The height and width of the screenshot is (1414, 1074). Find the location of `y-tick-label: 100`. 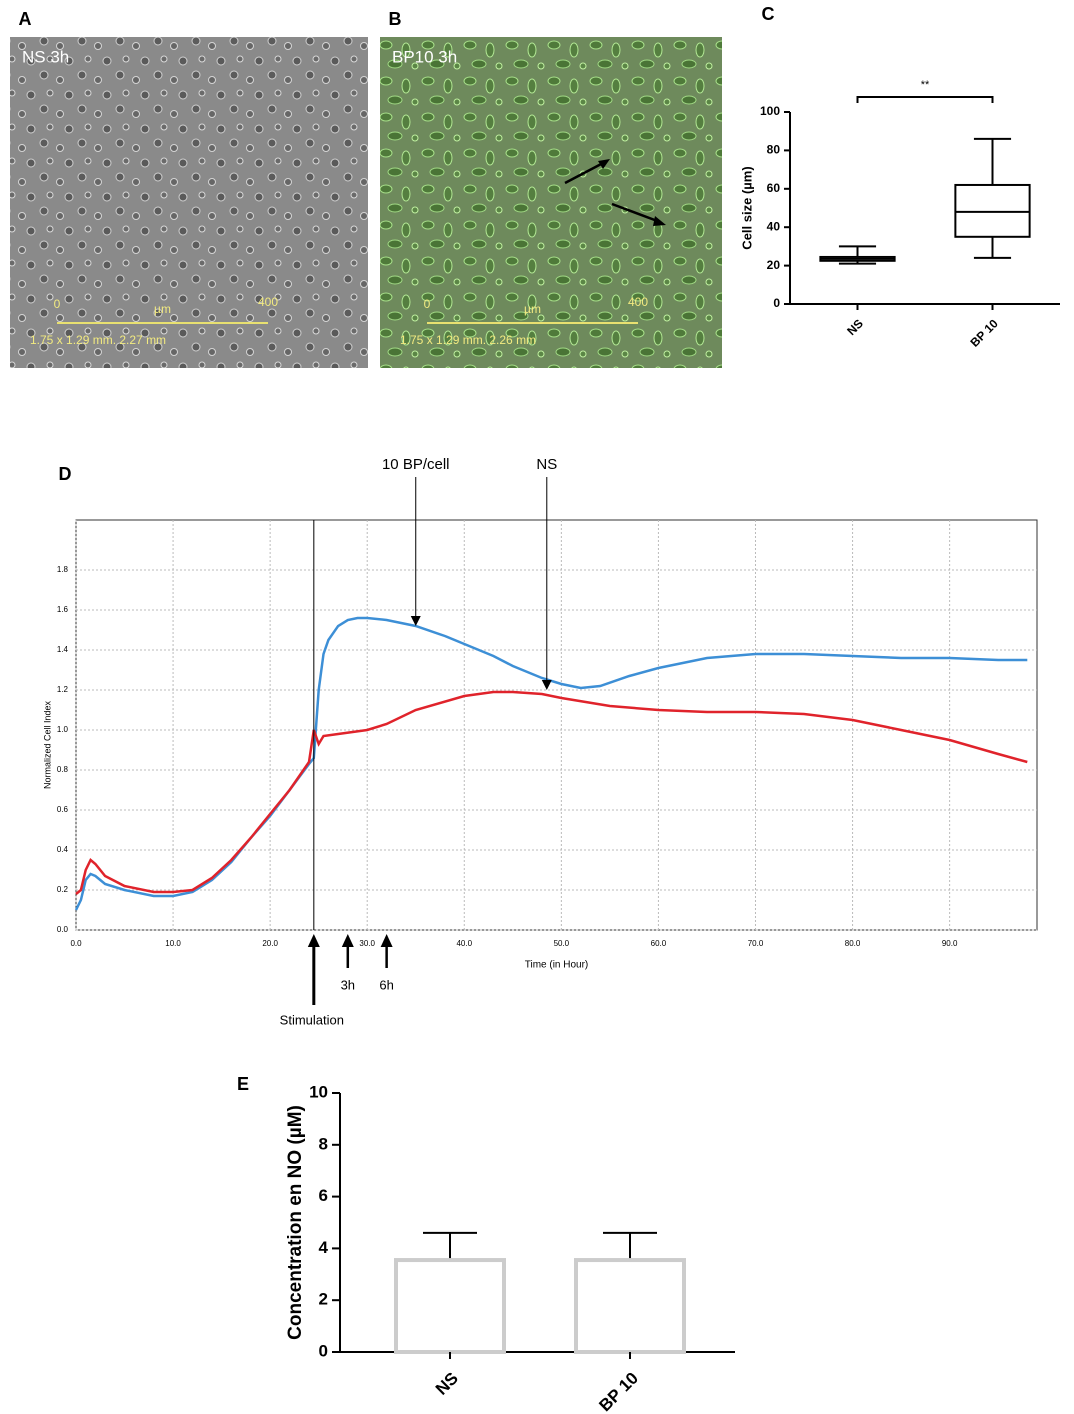

y-tick-label: 100 is located at coordinates (770, 111).